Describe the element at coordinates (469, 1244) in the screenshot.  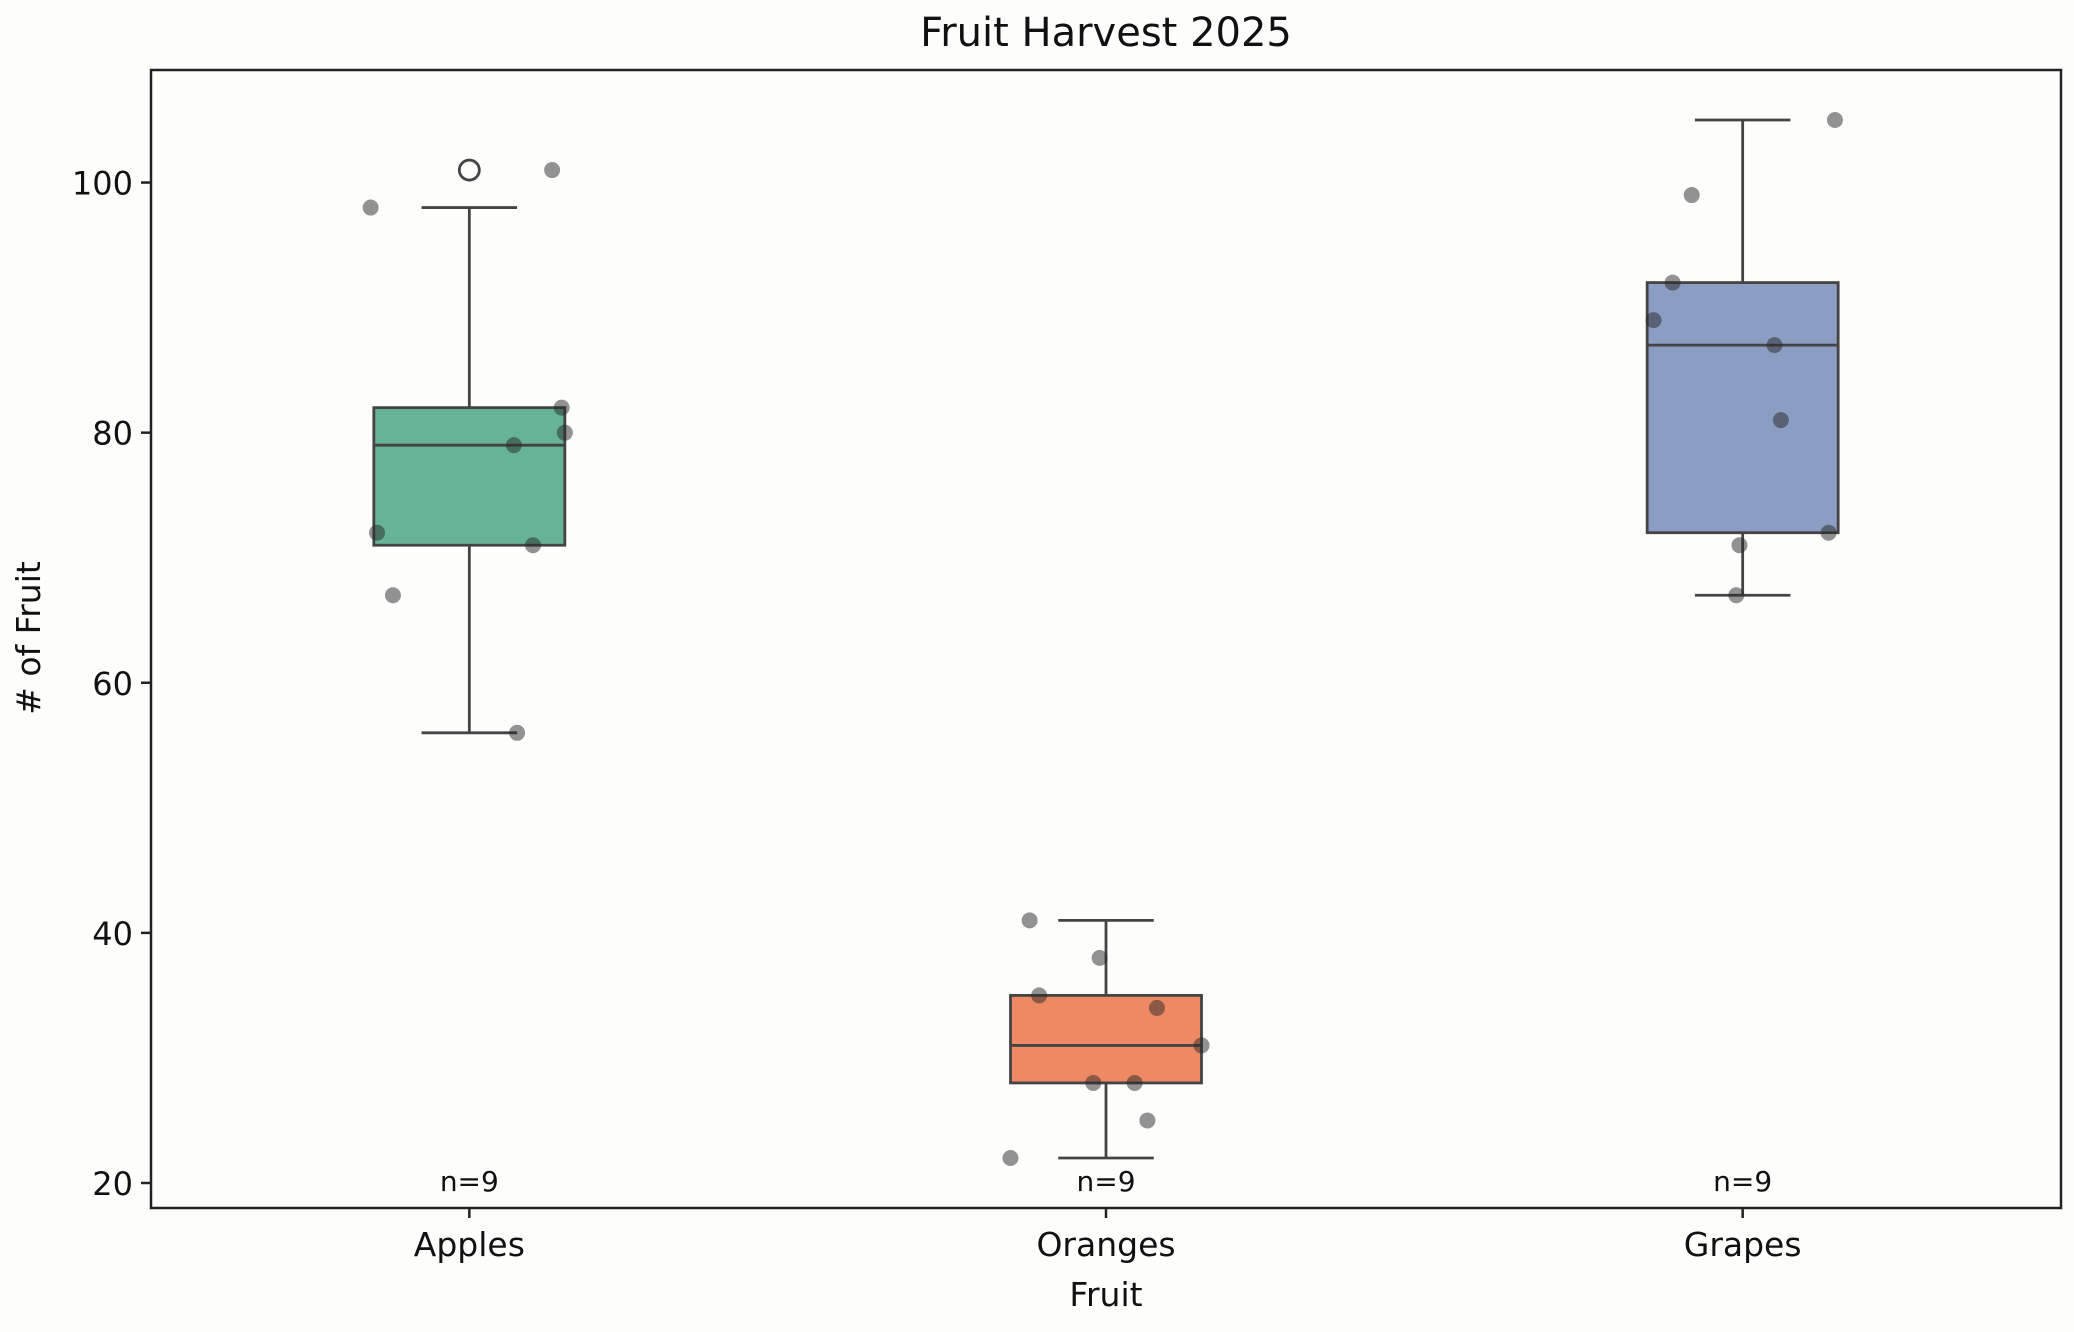
I see `x-tick-label: Apples` at that location.